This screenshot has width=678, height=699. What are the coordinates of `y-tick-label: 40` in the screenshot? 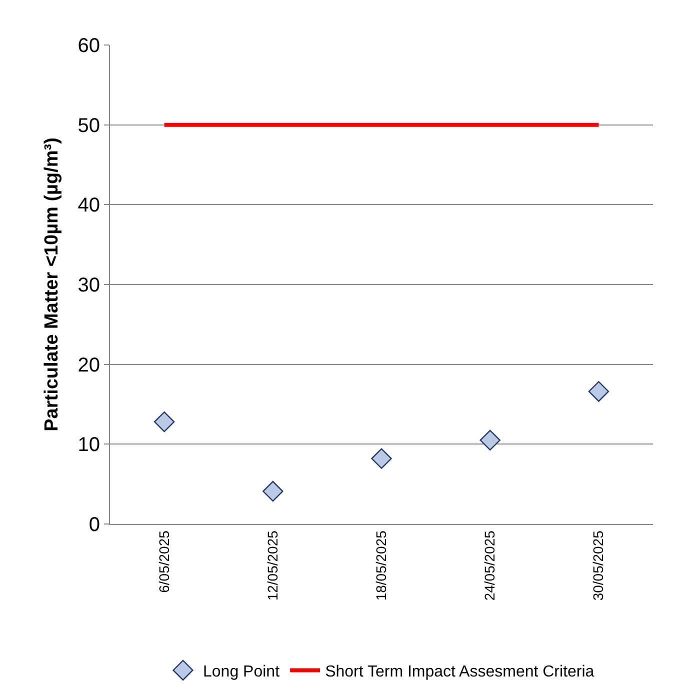 It's located at (89, 205).